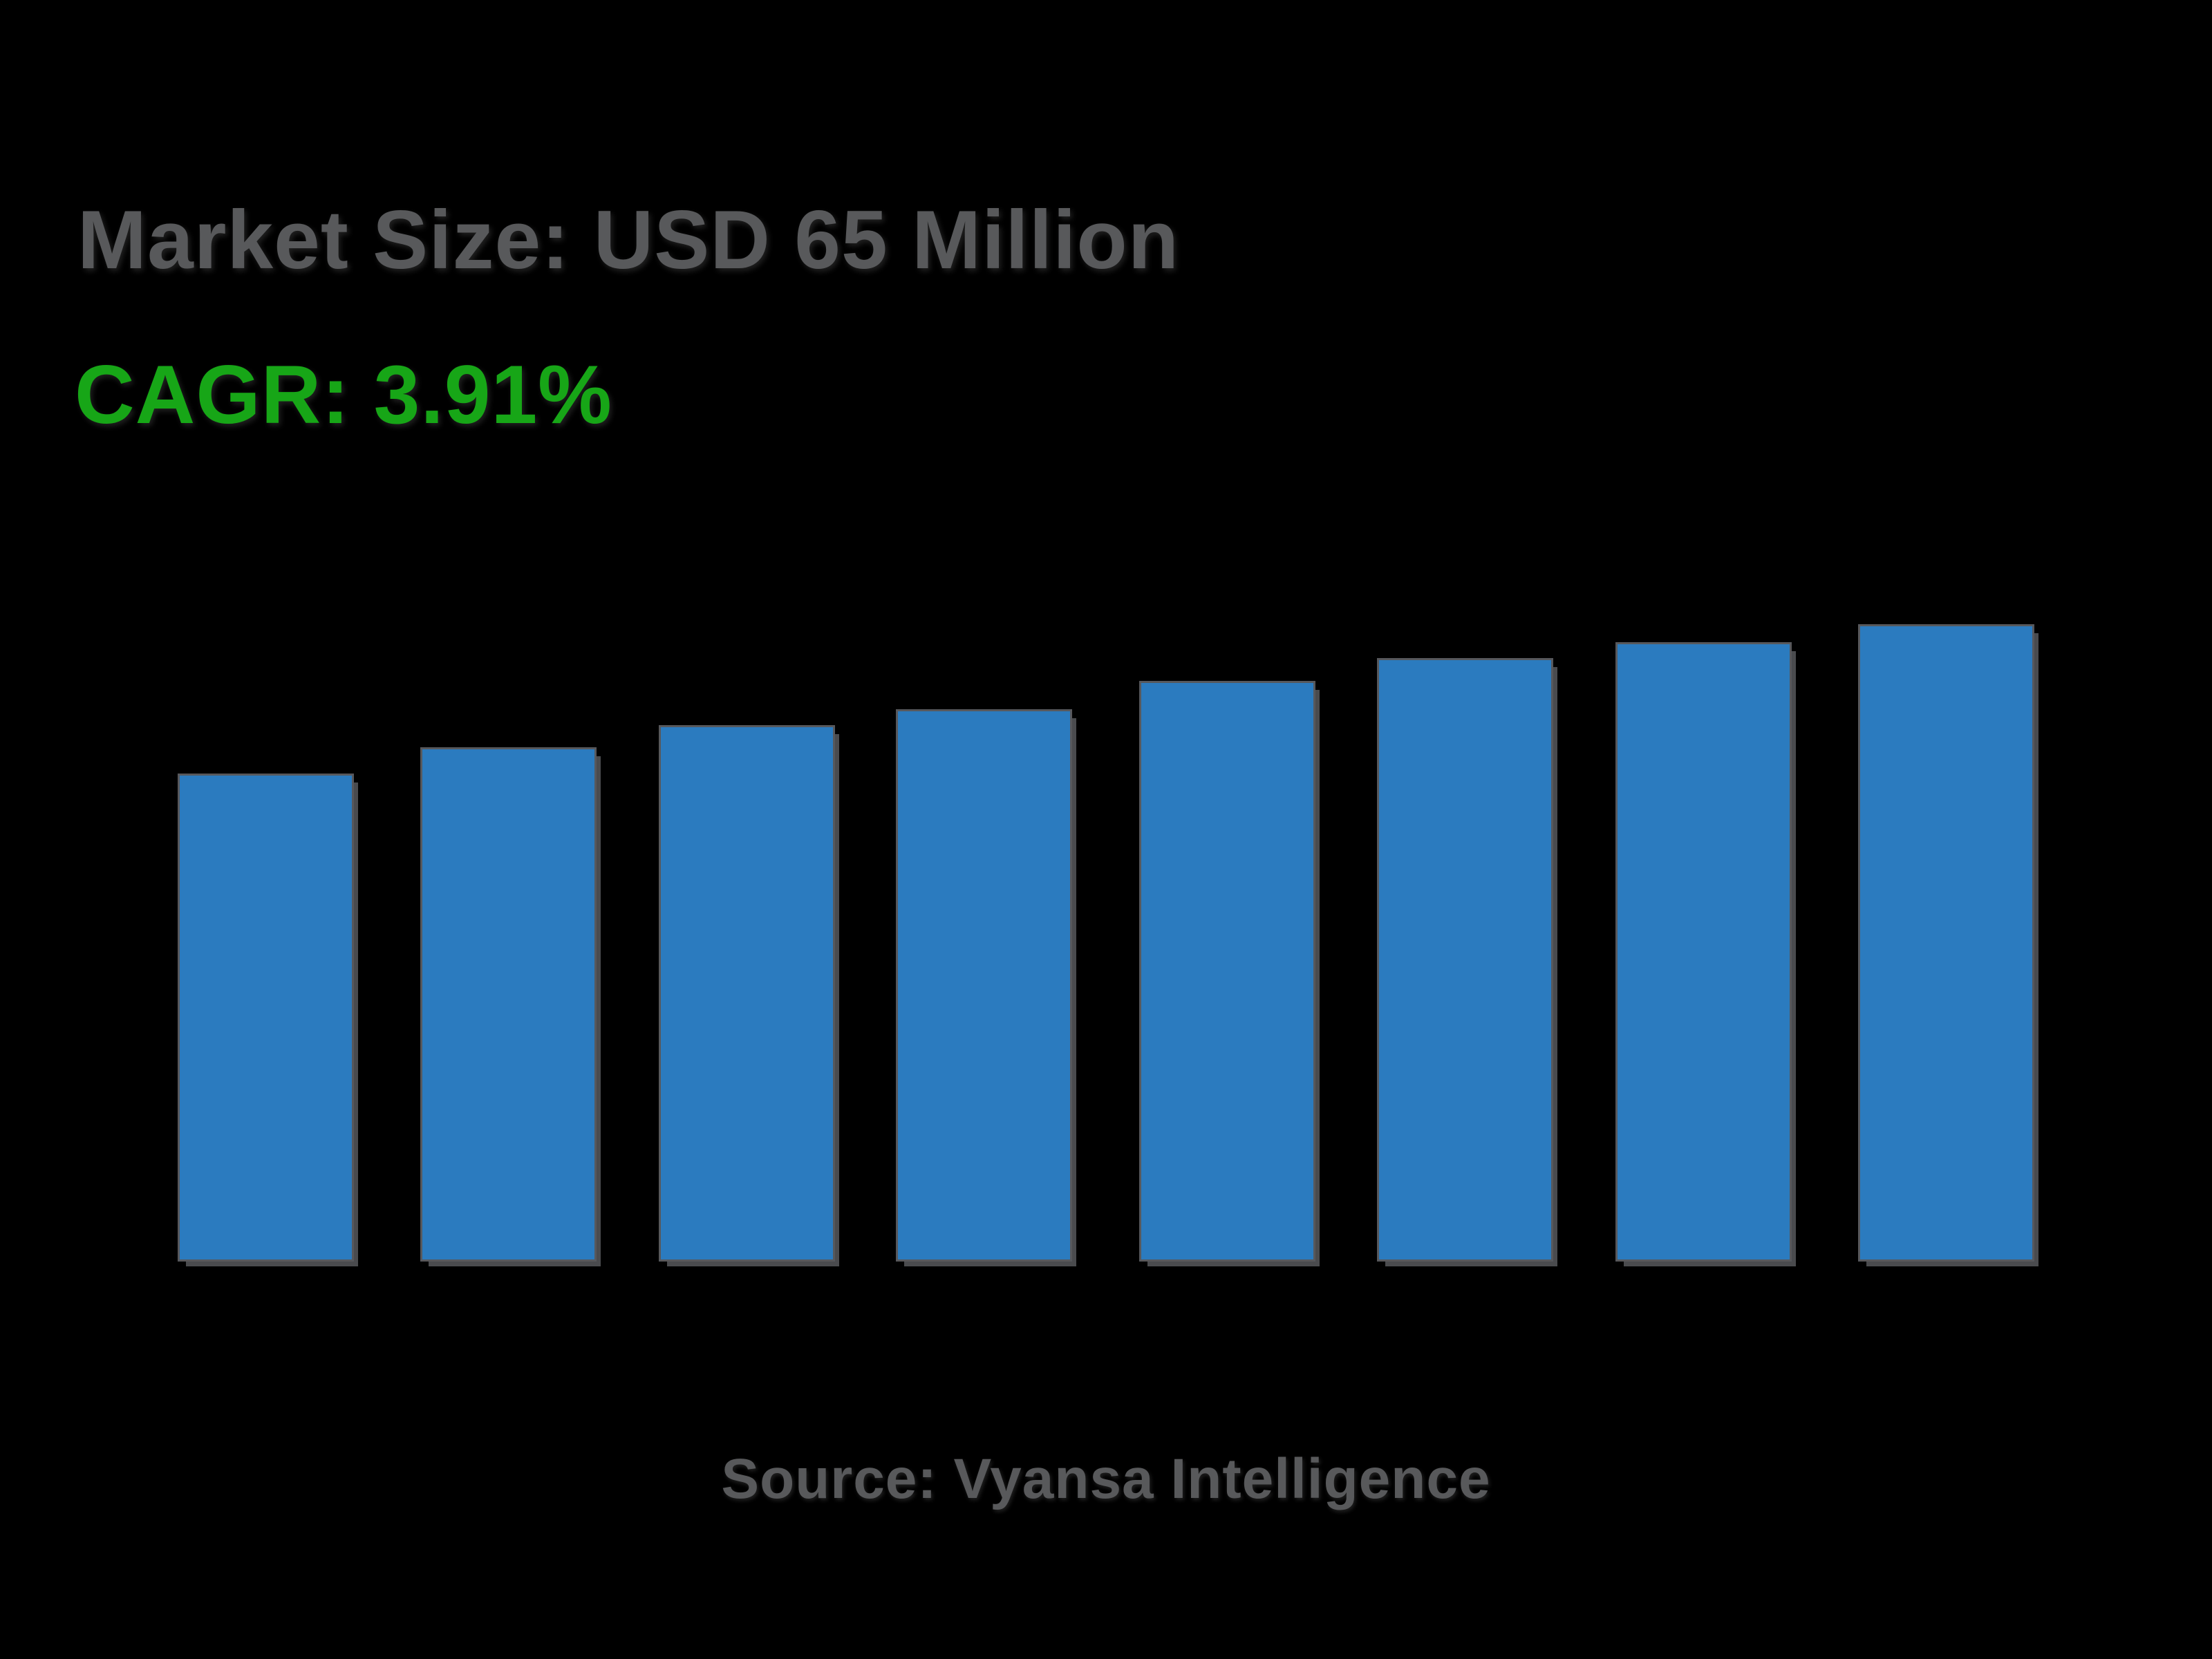 The image size is (2212, 1659). Describe the element at coordinates (629, 240) in the screenshot. I see `chart-title: Market Size: USD 65 Million` at that location.